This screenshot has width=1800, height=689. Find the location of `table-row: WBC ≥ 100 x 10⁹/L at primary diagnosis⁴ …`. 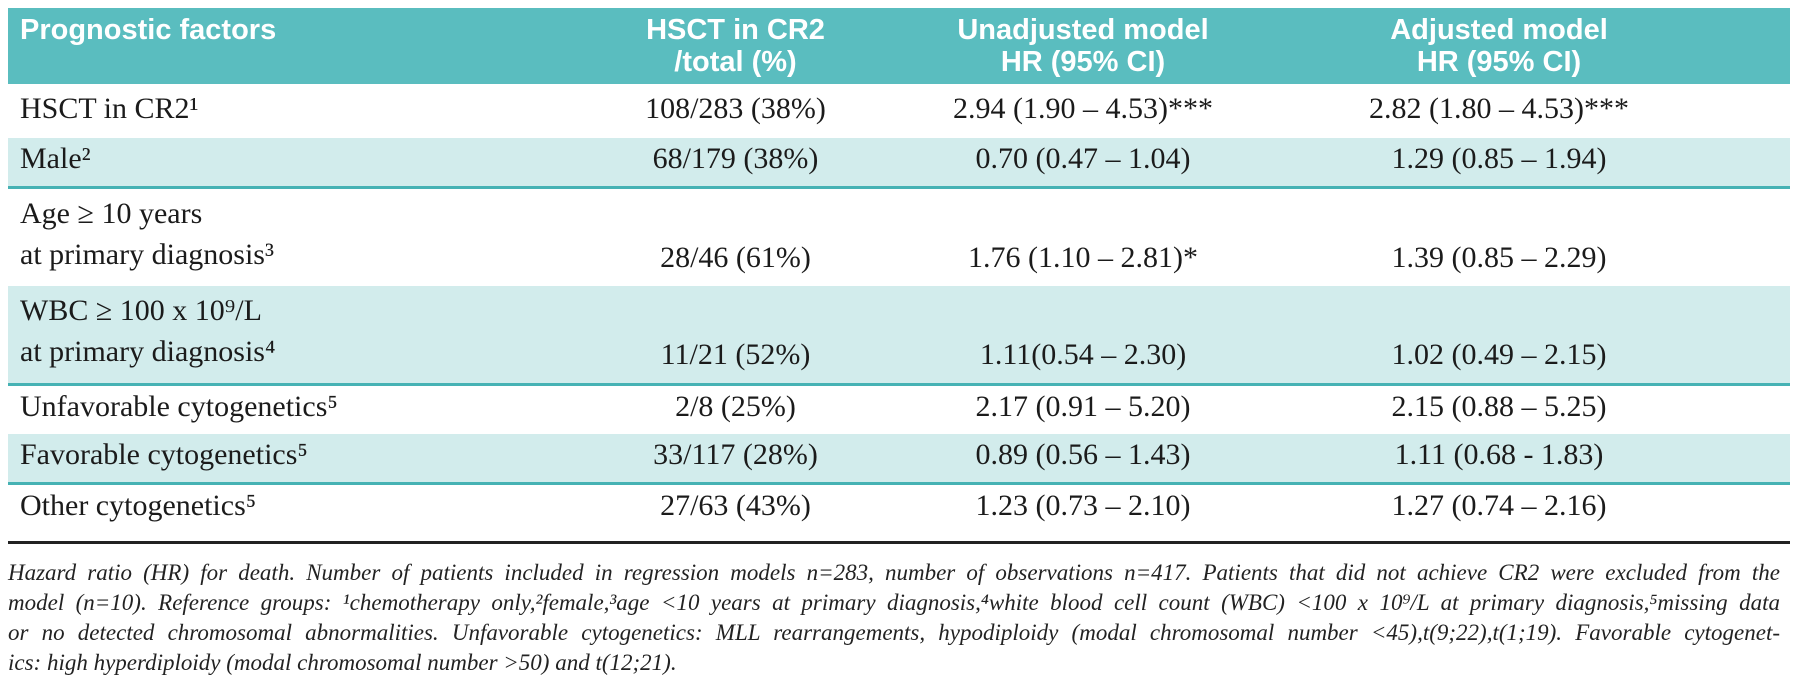

table-row: WBC ≥ 100 x 10⁹/L at primary diagnosis⁴ … is located at coordinates (899, 336).